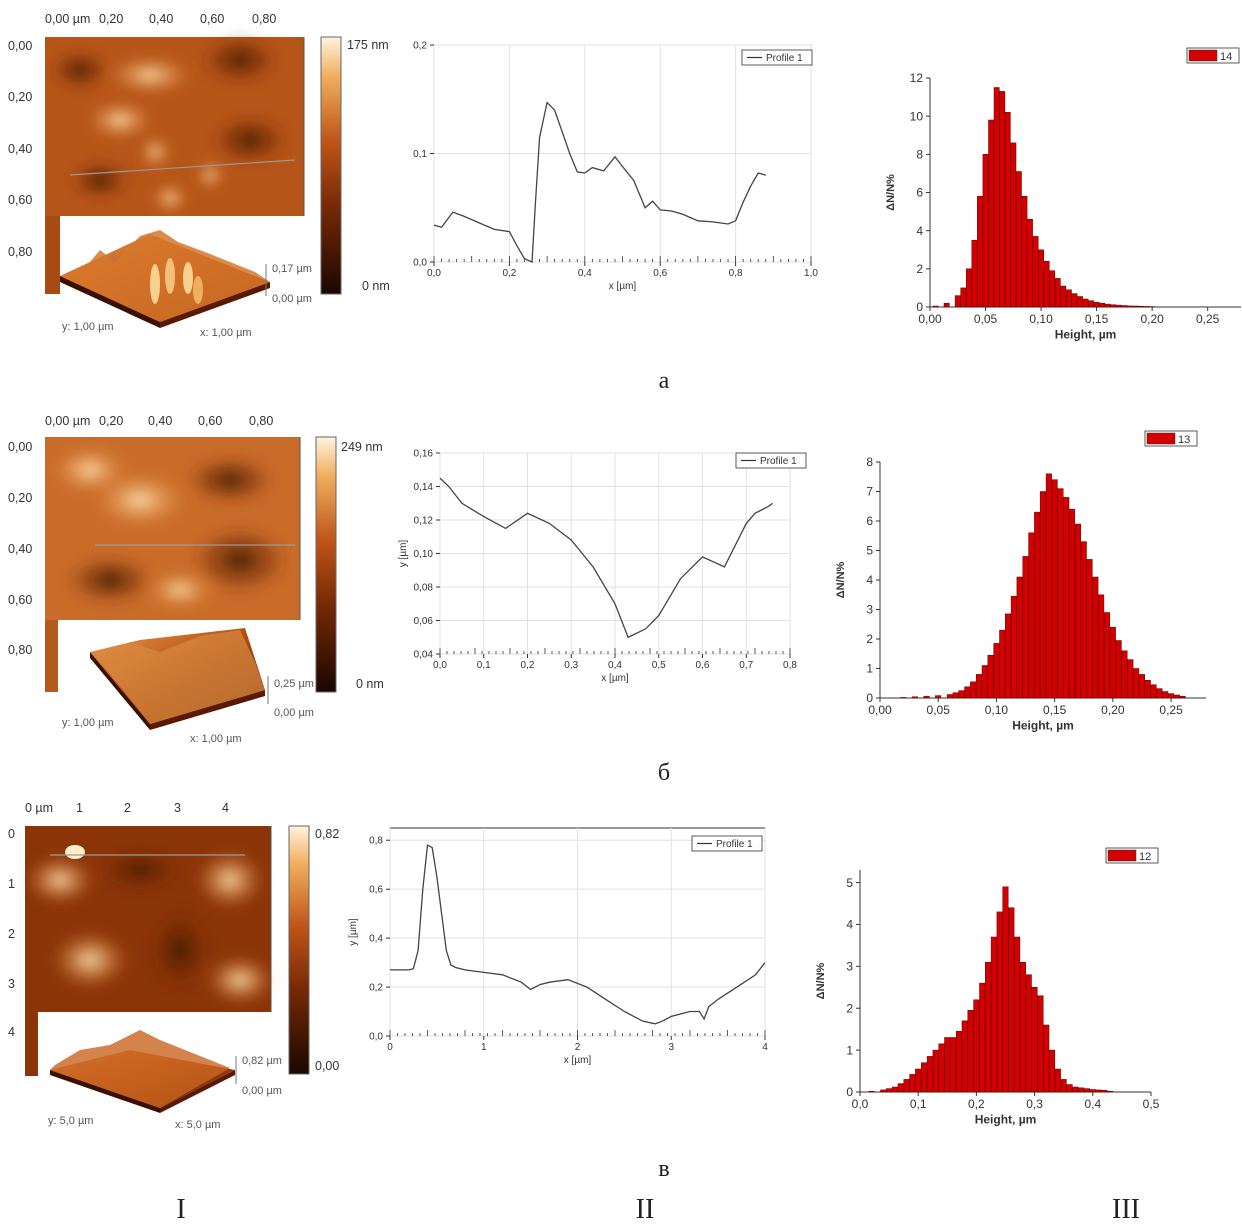 This screenshot has width=1242, height=1224. Describe the element at coordinates (930, 319) in the screenshot. I see `x-tick-label: 0,00` at that location.